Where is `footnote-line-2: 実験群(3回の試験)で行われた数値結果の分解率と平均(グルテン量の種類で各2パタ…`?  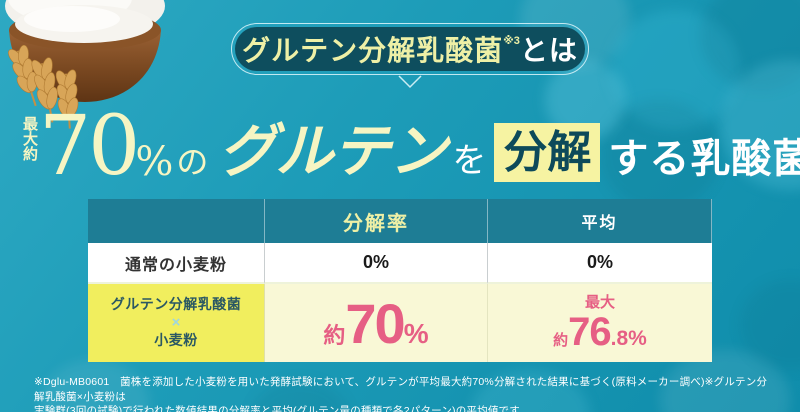 footnote-line-2: 実験群(3回の試験)で行われた数値結果の分解率と平均(グルテン量の種類で各2パタ… is located at coordinates (282, 408).